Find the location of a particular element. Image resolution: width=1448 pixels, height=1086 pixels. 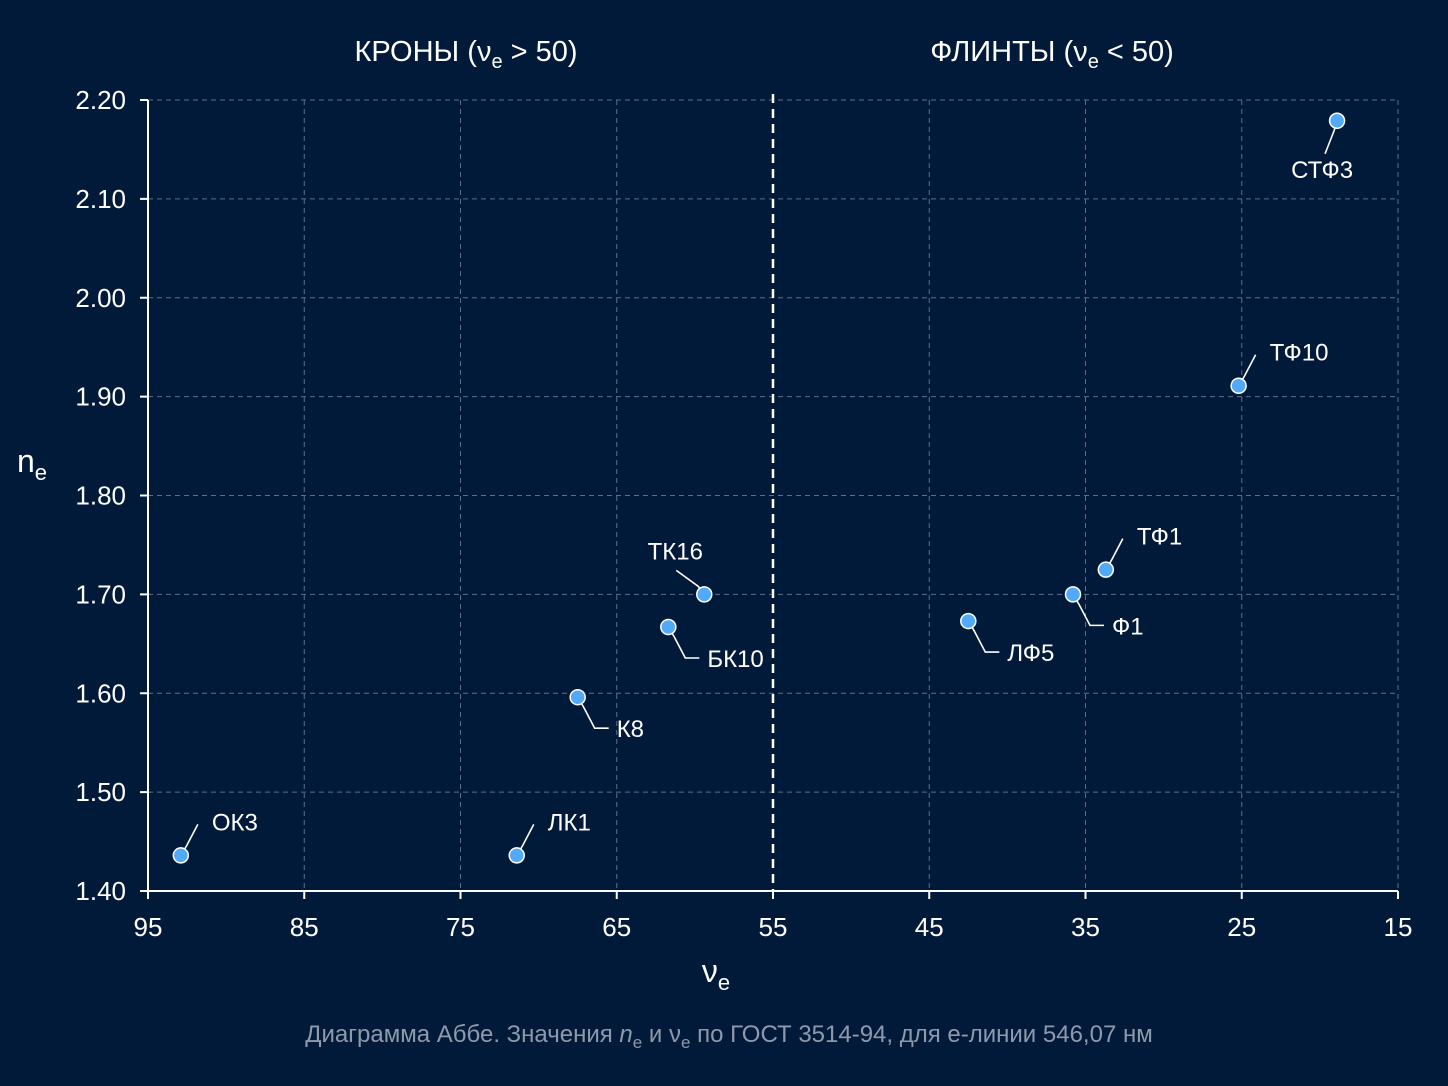

y-tick-label: 1.60 is located at coordinates (100, 693).